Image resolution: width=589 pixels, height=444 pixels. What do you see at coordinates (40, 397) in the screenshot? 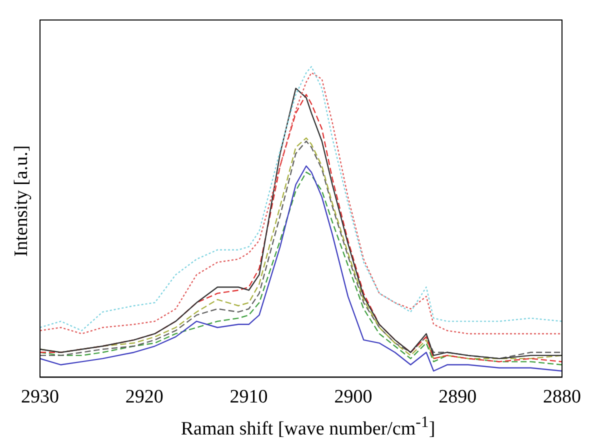
I see `x-tick-label: 2930` at bounding box center [40, 397].